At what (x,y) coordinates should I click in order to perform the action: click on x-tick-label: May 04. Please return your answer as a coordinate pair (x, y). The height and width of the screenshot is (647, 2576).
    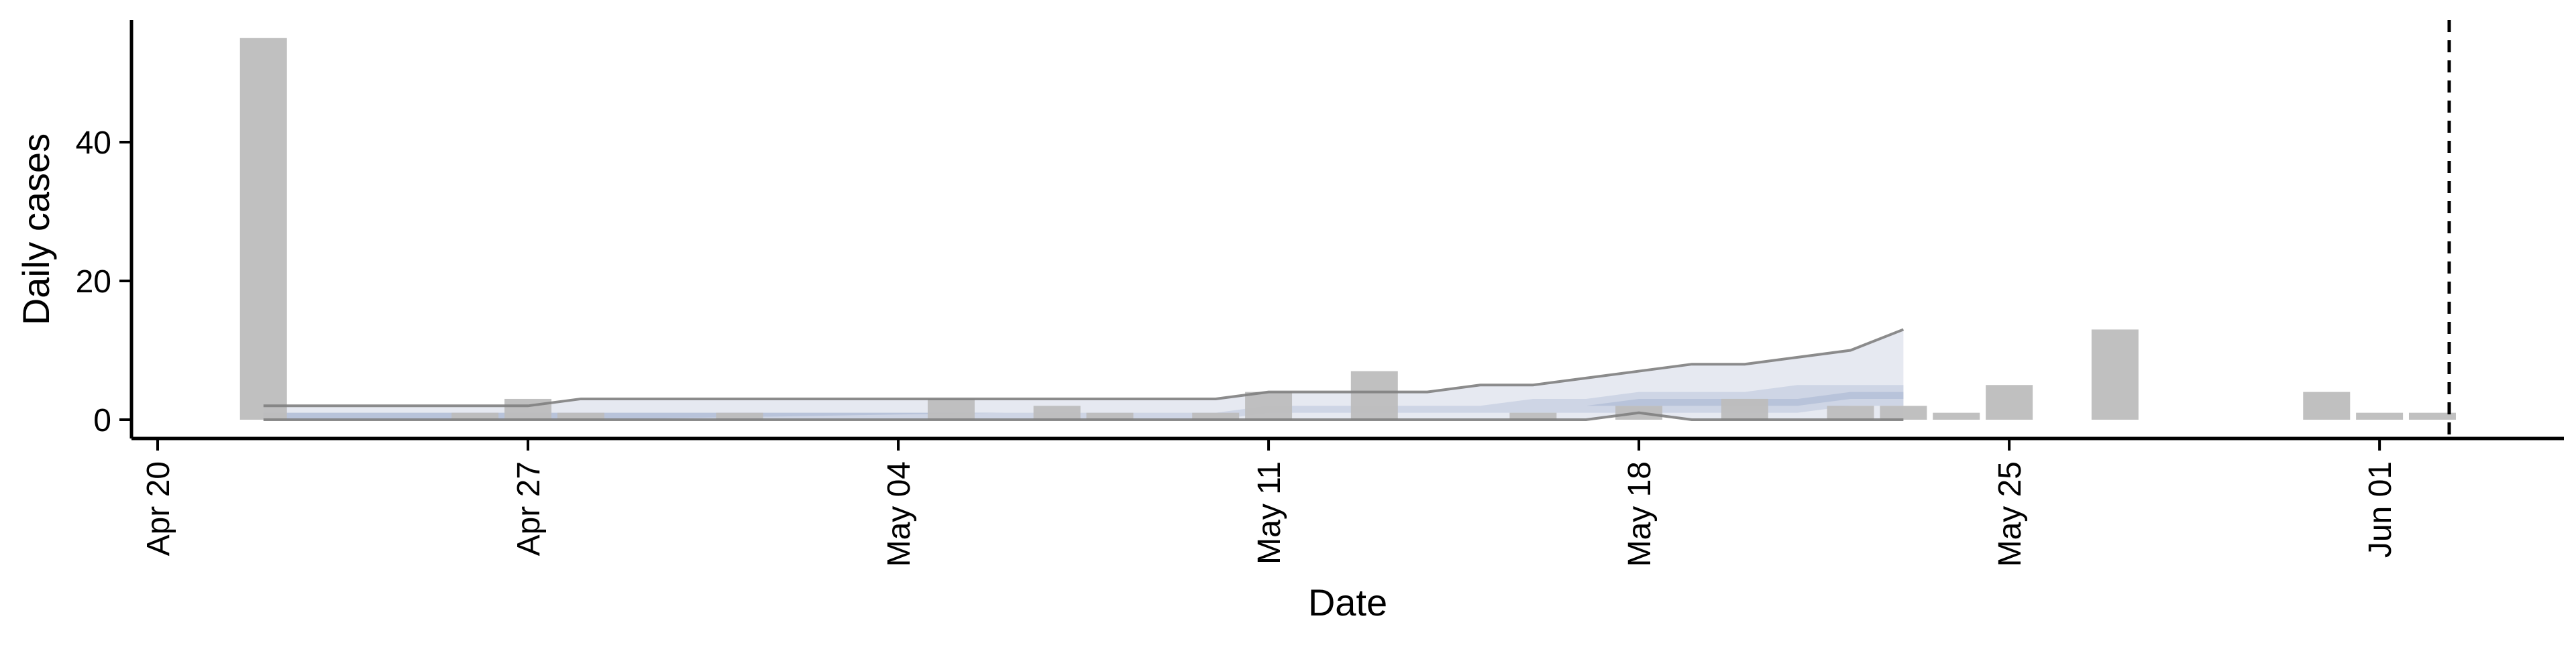
    Looking at the image, I should click on (899, 514).